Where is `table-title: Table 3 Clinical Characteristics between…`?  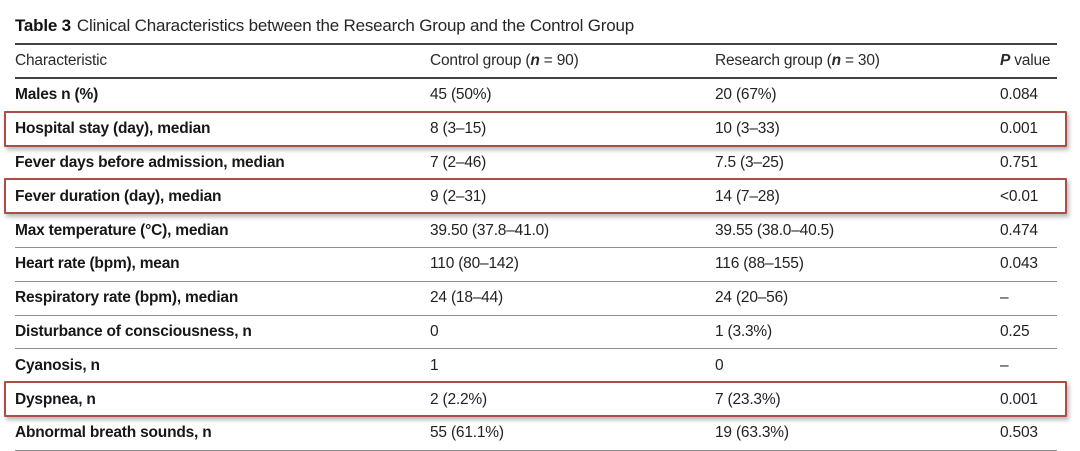
table-title: Table 3 Clinical Characteristics between… is located at coordinates (536, 22).